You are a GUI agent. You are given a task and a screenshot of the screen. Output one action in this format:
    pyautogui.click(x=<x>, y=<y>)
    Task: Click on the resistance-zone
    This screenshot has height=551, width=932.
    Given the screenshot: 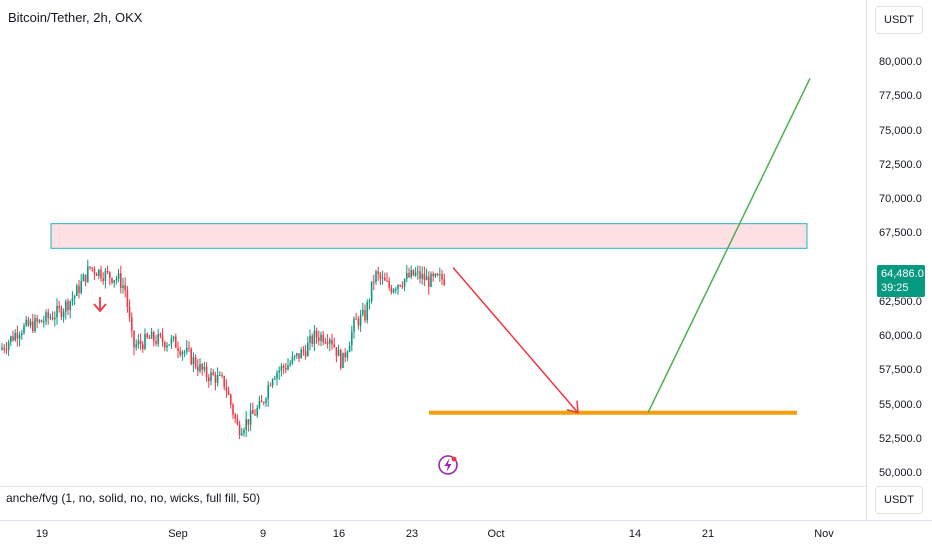 What is the action you would take?
    pyautogui.click(x=429, y=236)
    